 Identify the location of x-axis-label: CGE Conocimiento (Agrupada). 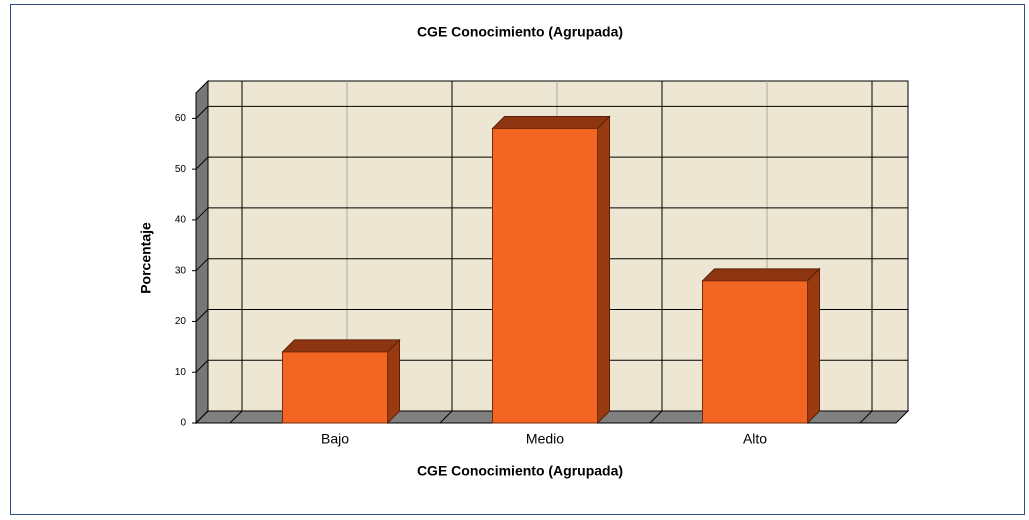
(520, 471).